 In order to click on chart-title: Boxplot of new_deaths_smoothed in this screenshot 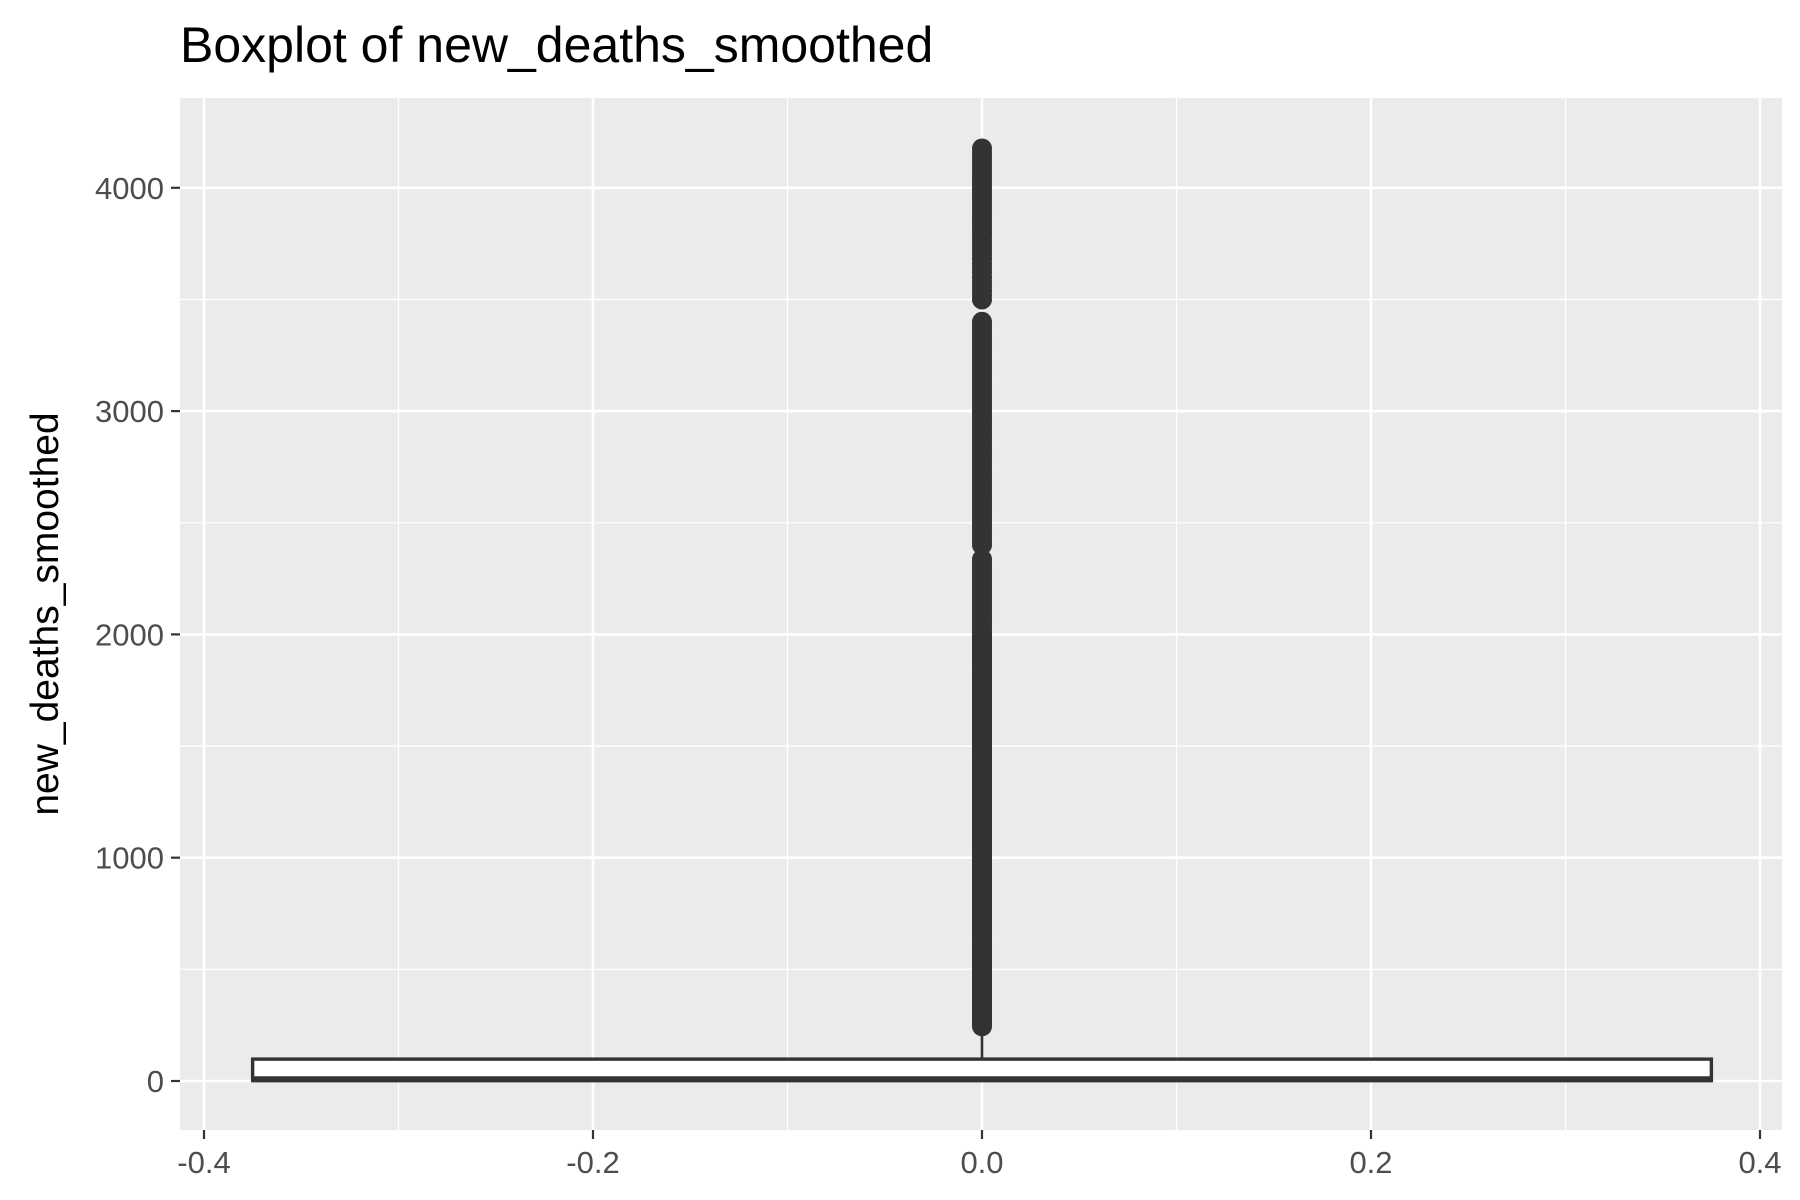, I will do `click(556, 45)`.